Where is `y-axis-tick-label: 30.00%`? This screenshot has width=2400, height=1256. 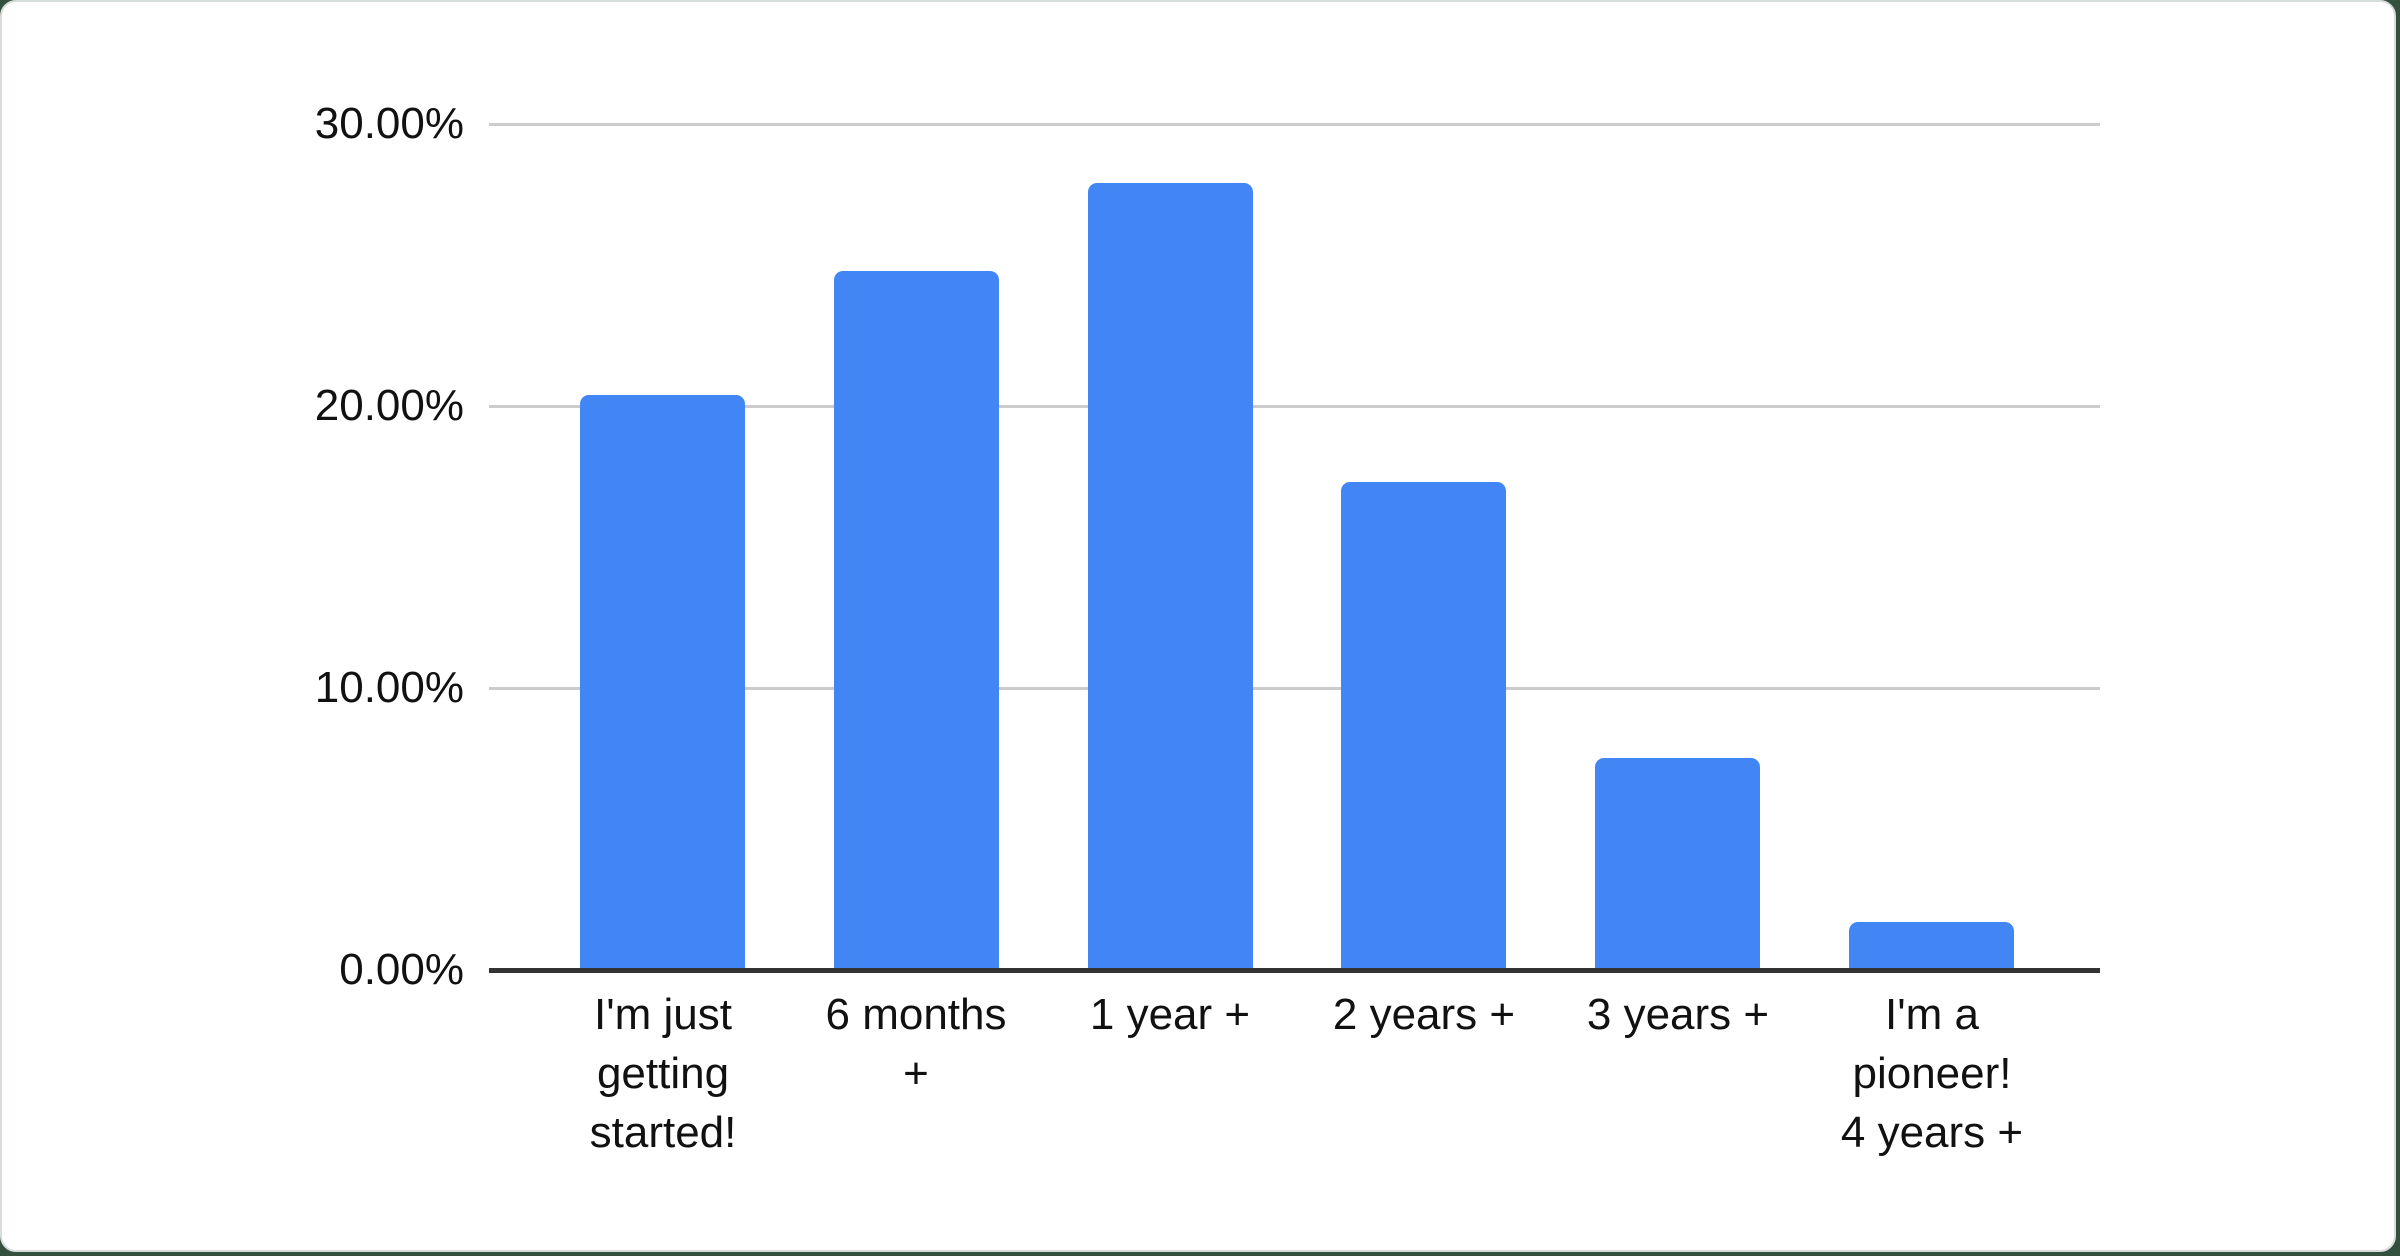 y-axis-tick-label: 30.00% is located at coordinates (389, 123).